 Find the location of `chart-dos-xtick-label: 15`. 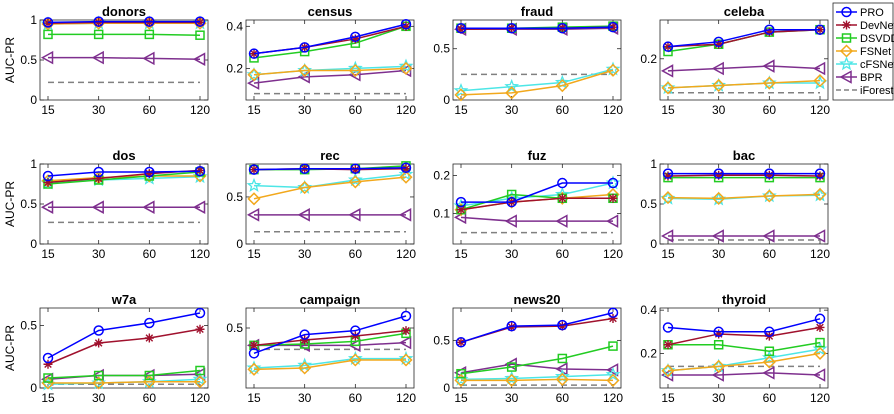

chart-dos-xtick-label: 15 is located at coordinates (48, 254).